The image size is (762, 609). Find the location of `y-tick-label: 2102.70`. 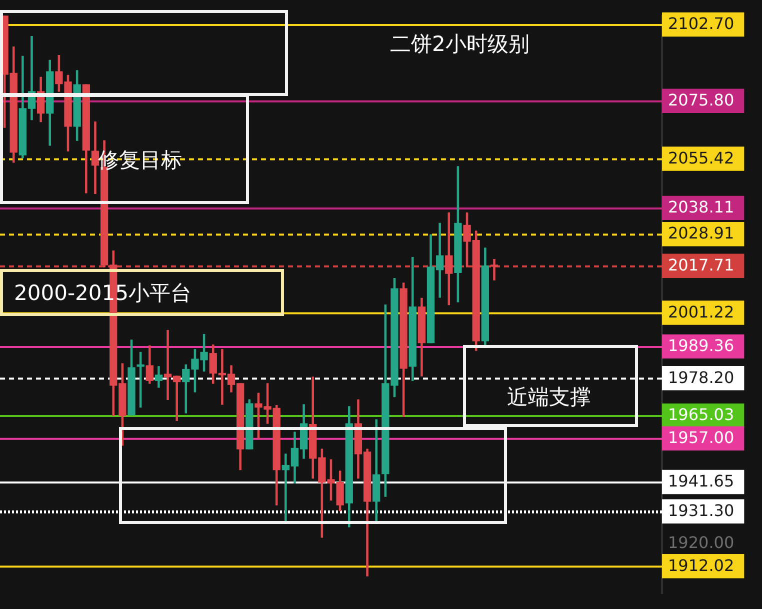

y-tick-label: 2102.70 is located at coordinates (701, 24).